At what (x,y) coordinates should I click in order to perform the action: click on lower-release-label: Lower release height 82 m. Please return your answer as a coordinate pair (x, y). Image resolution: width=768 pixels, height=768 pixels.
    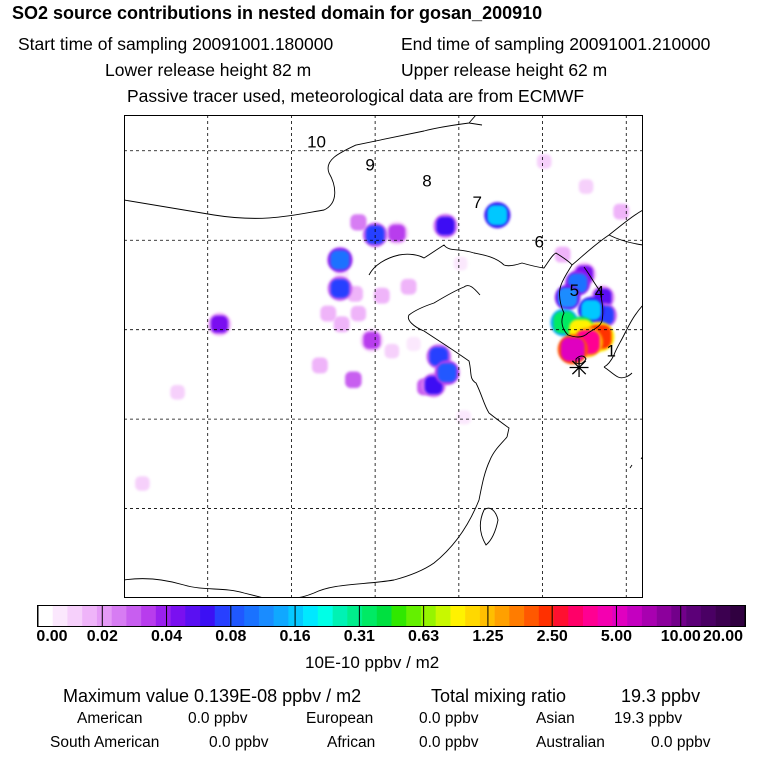
    Looking at the image, I should click on (208, 70).